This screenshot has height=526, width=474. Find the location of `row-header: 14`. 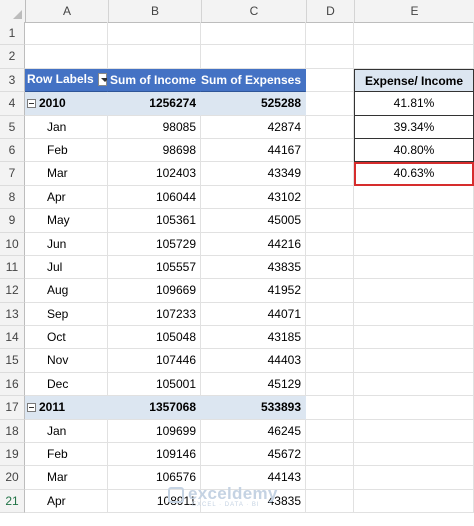

row-header: 14 is located at coordinates (12, 338).